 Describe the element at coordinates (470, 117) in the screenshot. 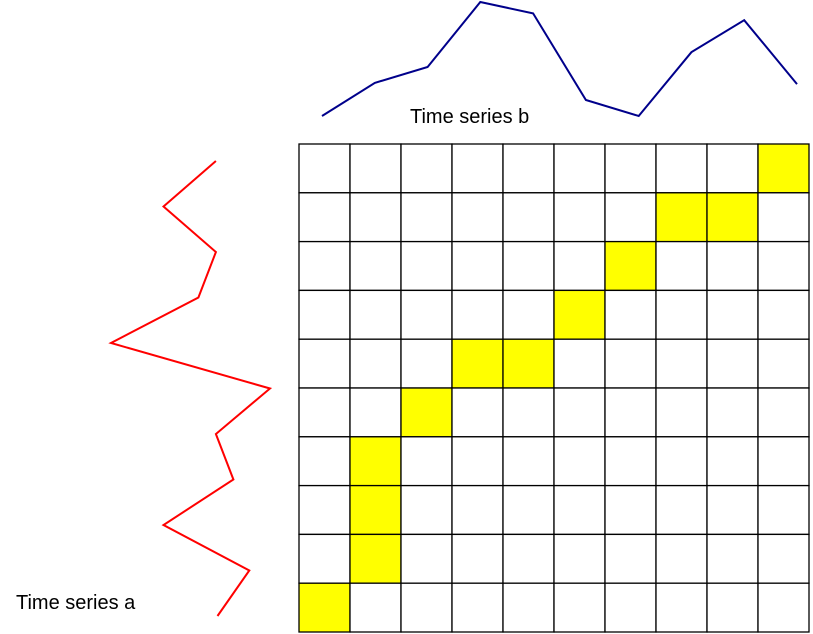

I see `time-series-b-label: Time series b` at that location.